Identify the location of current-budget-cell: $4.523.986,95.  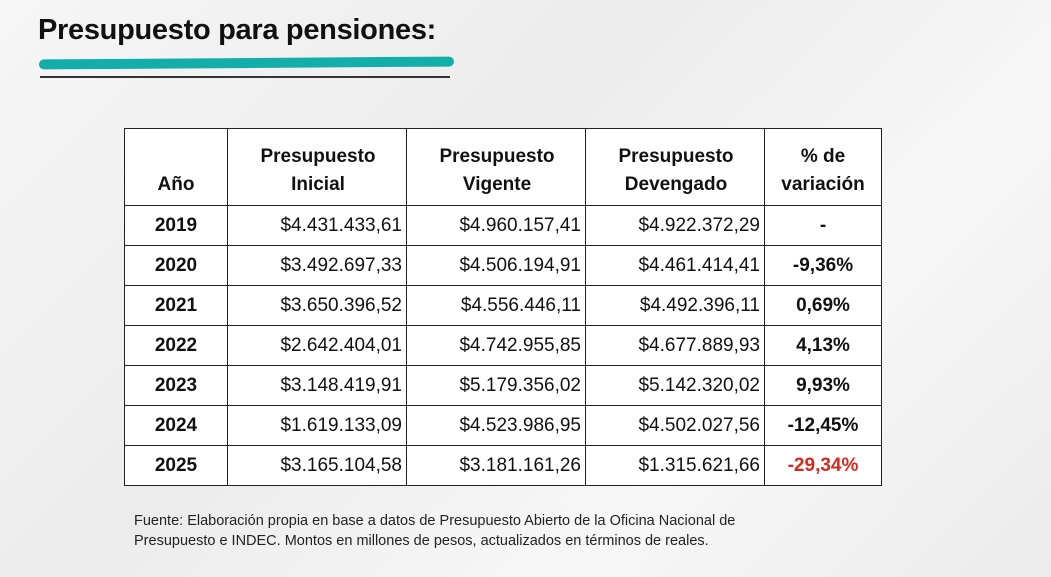
(496, 425).